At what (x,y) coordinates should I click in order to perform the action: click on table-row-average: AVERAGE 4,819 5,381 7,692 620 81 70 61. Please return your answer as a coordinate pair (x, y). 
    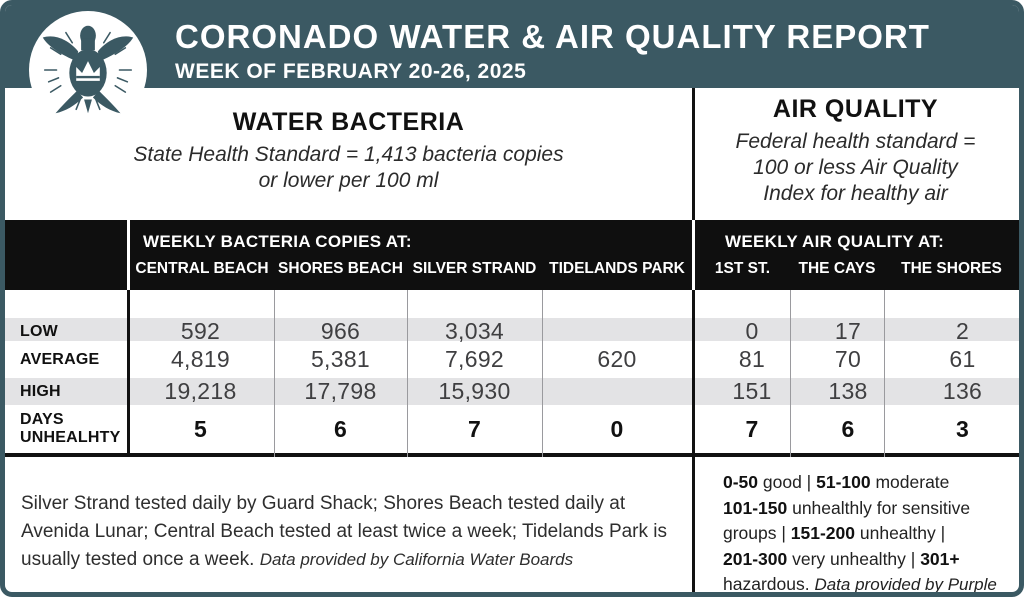
    Looking at the image, I should click on (512, 359).